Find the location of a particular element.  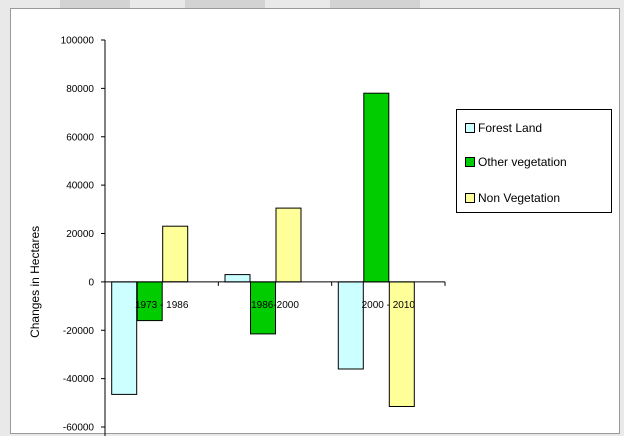

legend-swatch-other-vegetation is located at coordinates (470, 162).